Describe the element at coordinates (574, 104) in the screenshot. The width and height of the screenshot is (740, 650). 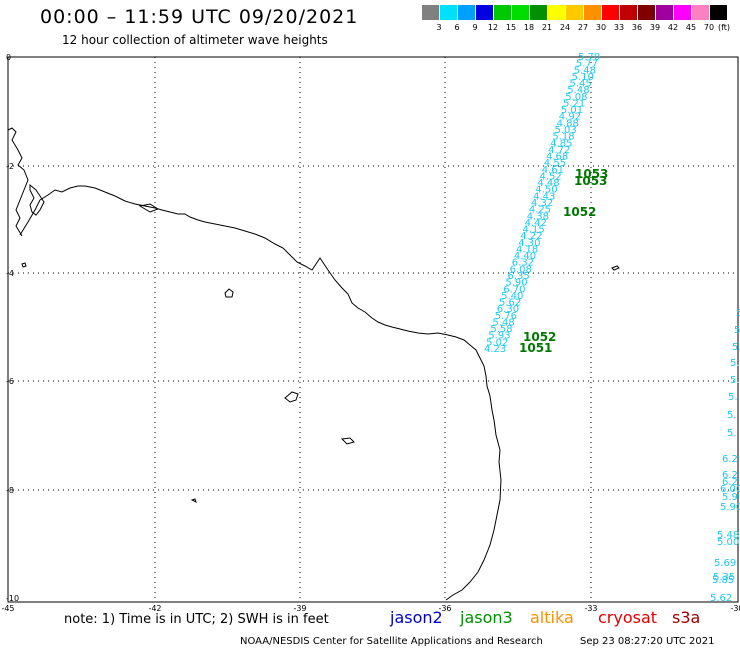
I see `track-swh-label: 5.21` at that location.